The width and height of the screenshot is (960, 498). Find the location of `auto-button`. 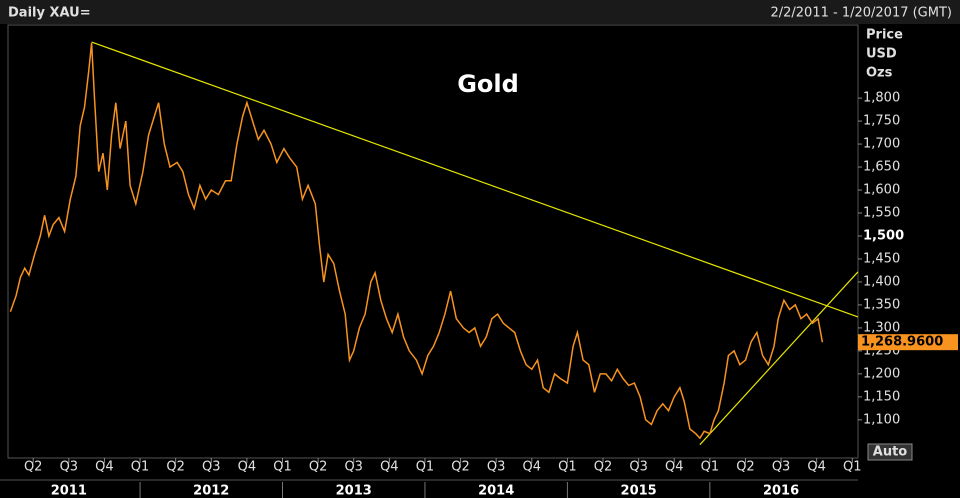

auto-button is located at coordinates (890, 452).